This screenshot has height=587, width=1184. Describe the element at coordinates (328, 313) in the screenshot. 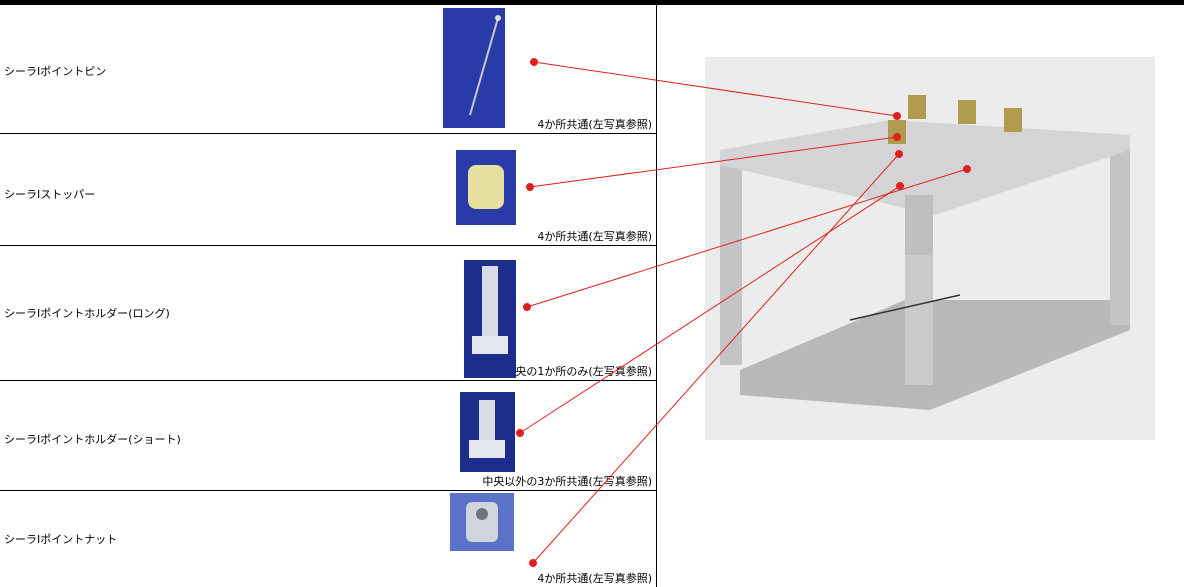

I see `row: シーラⅠポイントホルダー(ロング) 中央の1か所のみ(左写真参照)` at that location.